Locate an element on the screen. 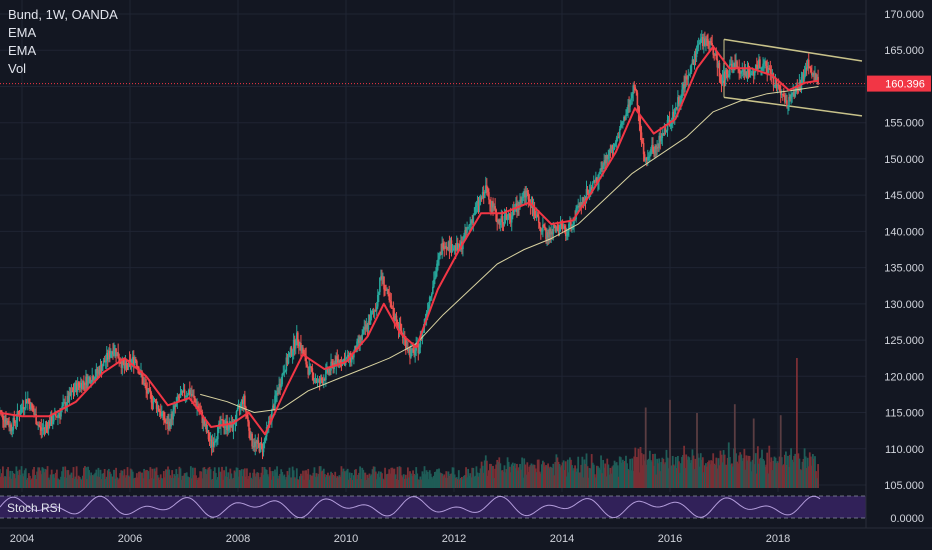 This screenshot has height=550, width=932. legend-ema-1: EMA is located at coordinates (22, 32).